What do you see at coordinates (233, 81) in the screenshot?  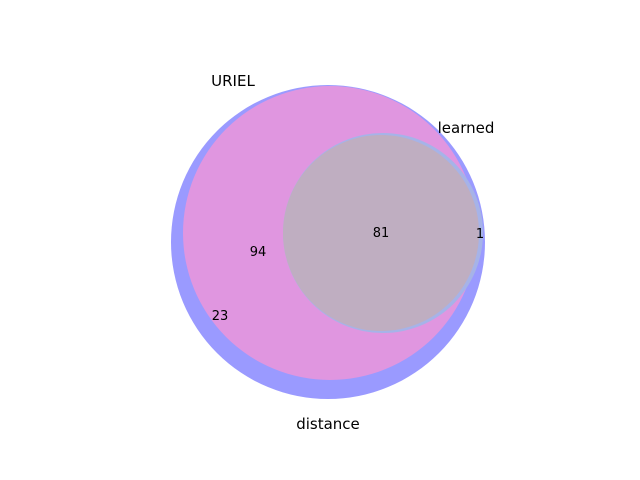 I see `set-label-uriel: URIEL` at bounding box center [233, 81].